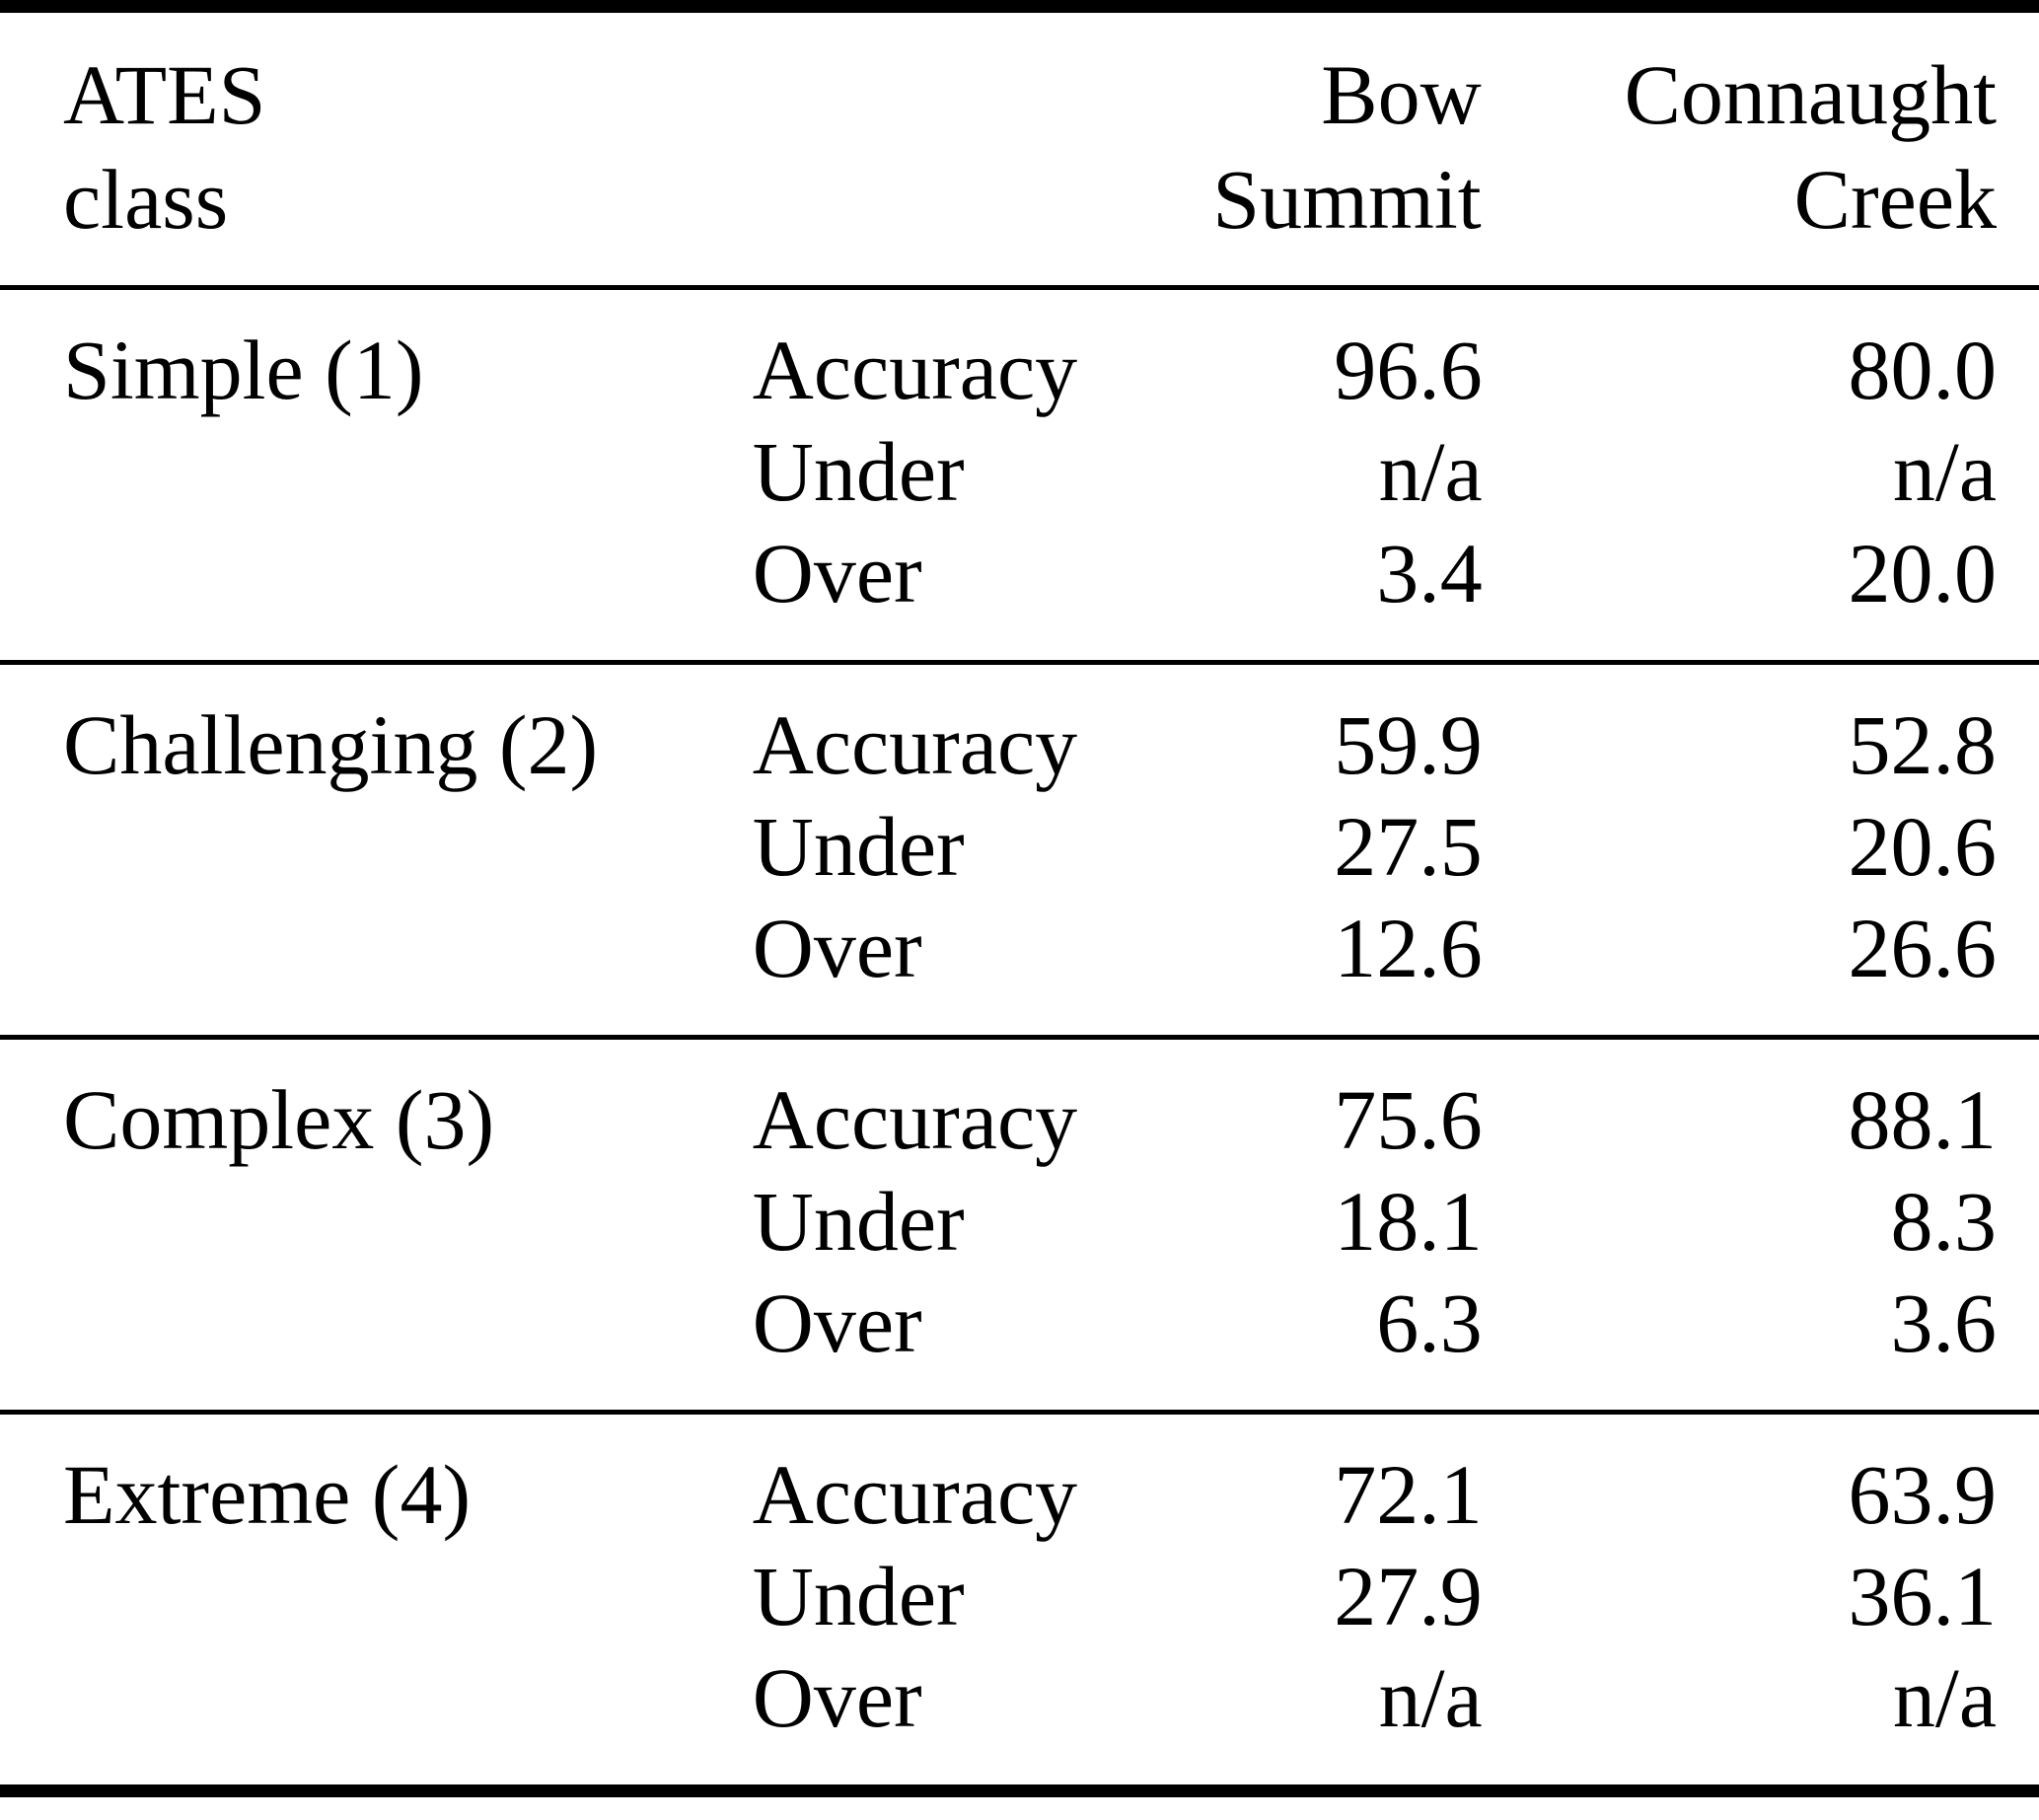 This screenshot has height=1820, width=2039. What do you see at coordinates (1408, 1221) in the screenshot?
I see `bow-summit-value: 18.1` at bounding box center [1408, 1221].